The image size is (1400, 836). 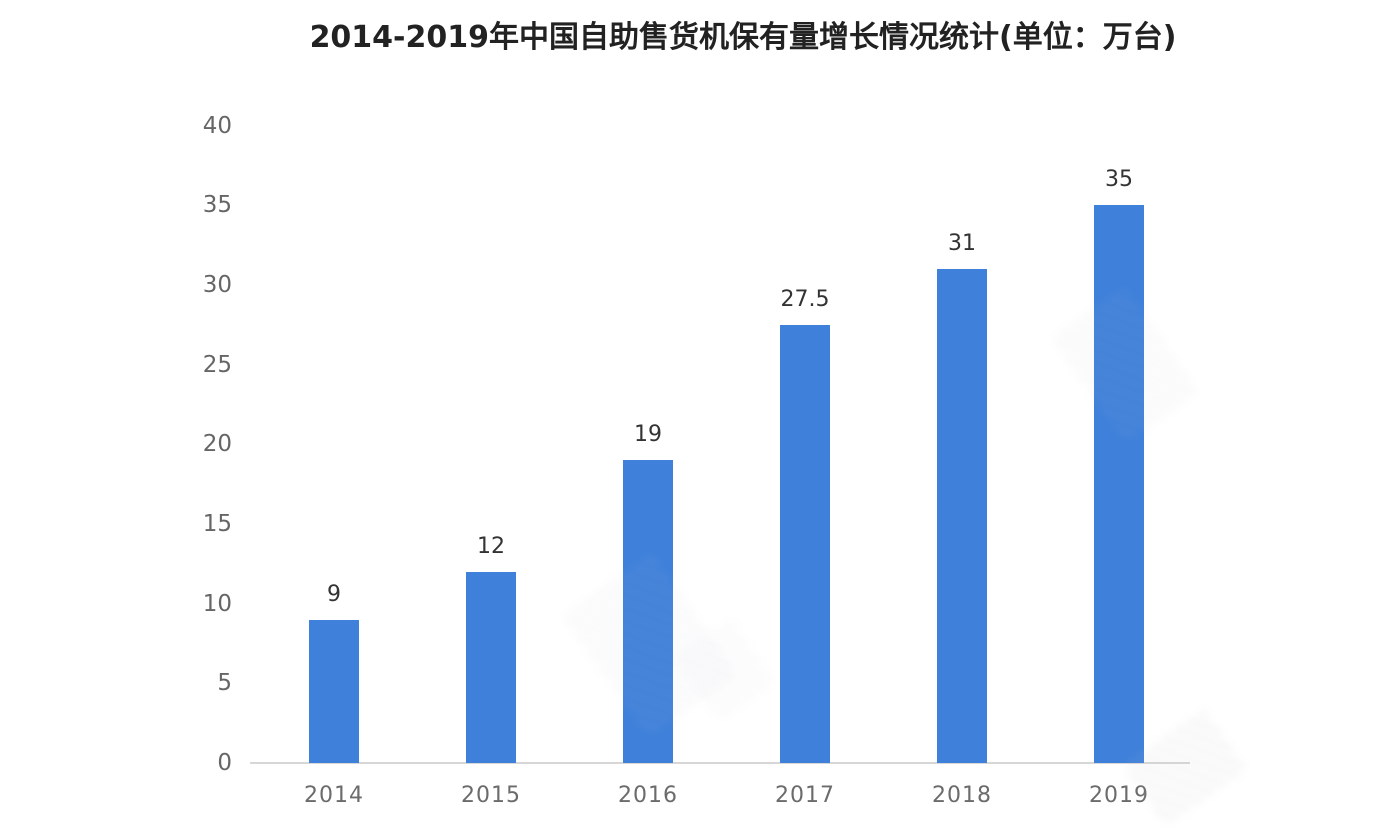 What do you see at coordinates (805, 795) in the screenshot?
I see `x-axis-tick-label: 2017` at bounding box center [805, 795].